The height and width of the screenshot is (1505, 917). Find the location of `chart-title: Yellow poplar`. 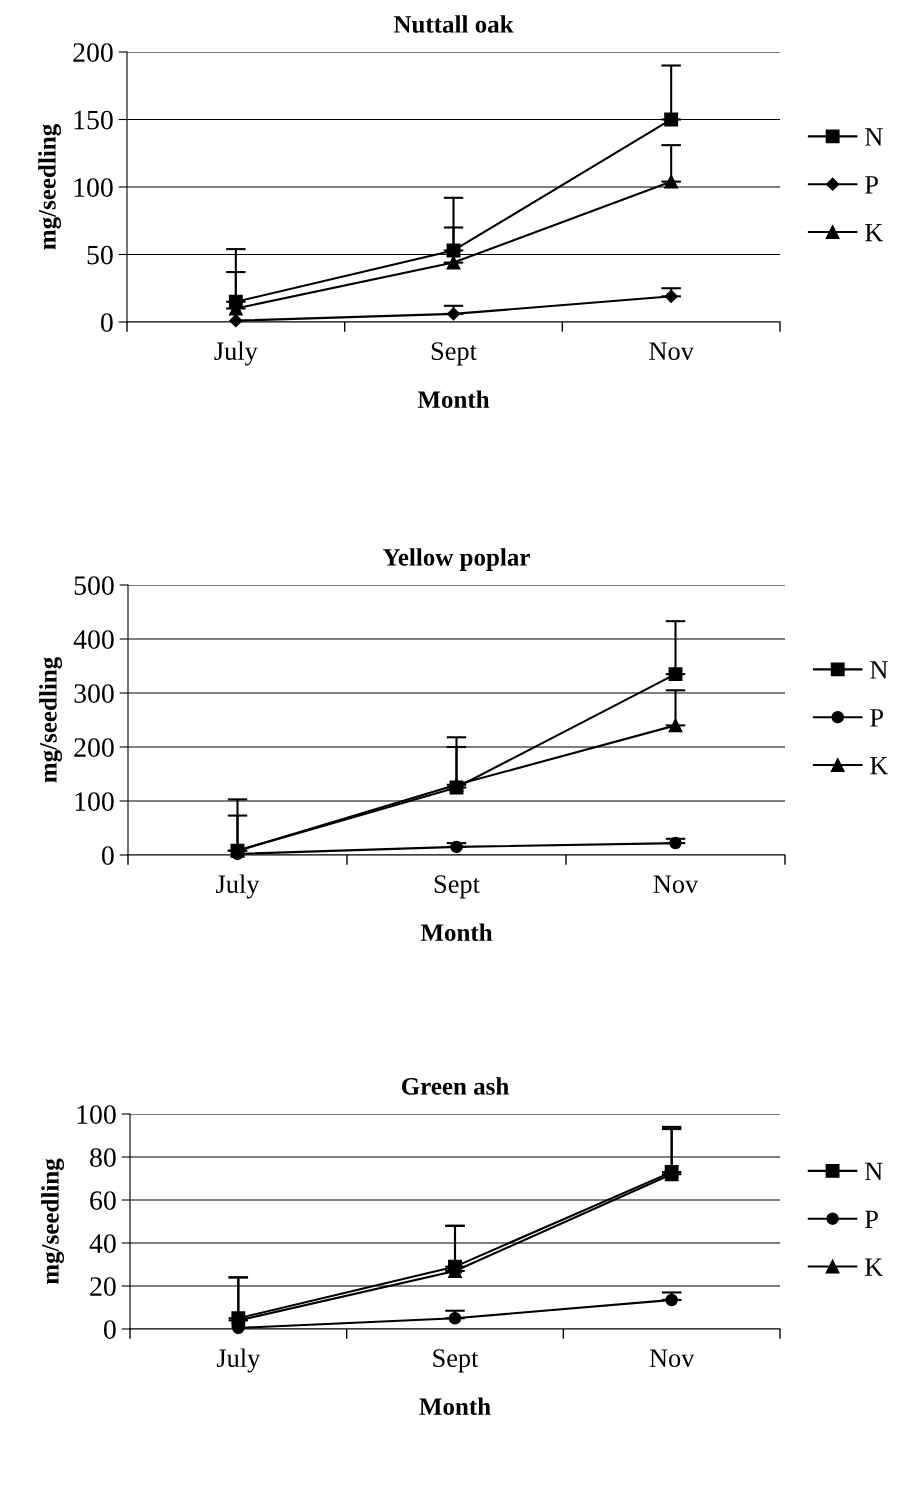

chart-title: Yellow poplar is located at coordinates (456, 559).